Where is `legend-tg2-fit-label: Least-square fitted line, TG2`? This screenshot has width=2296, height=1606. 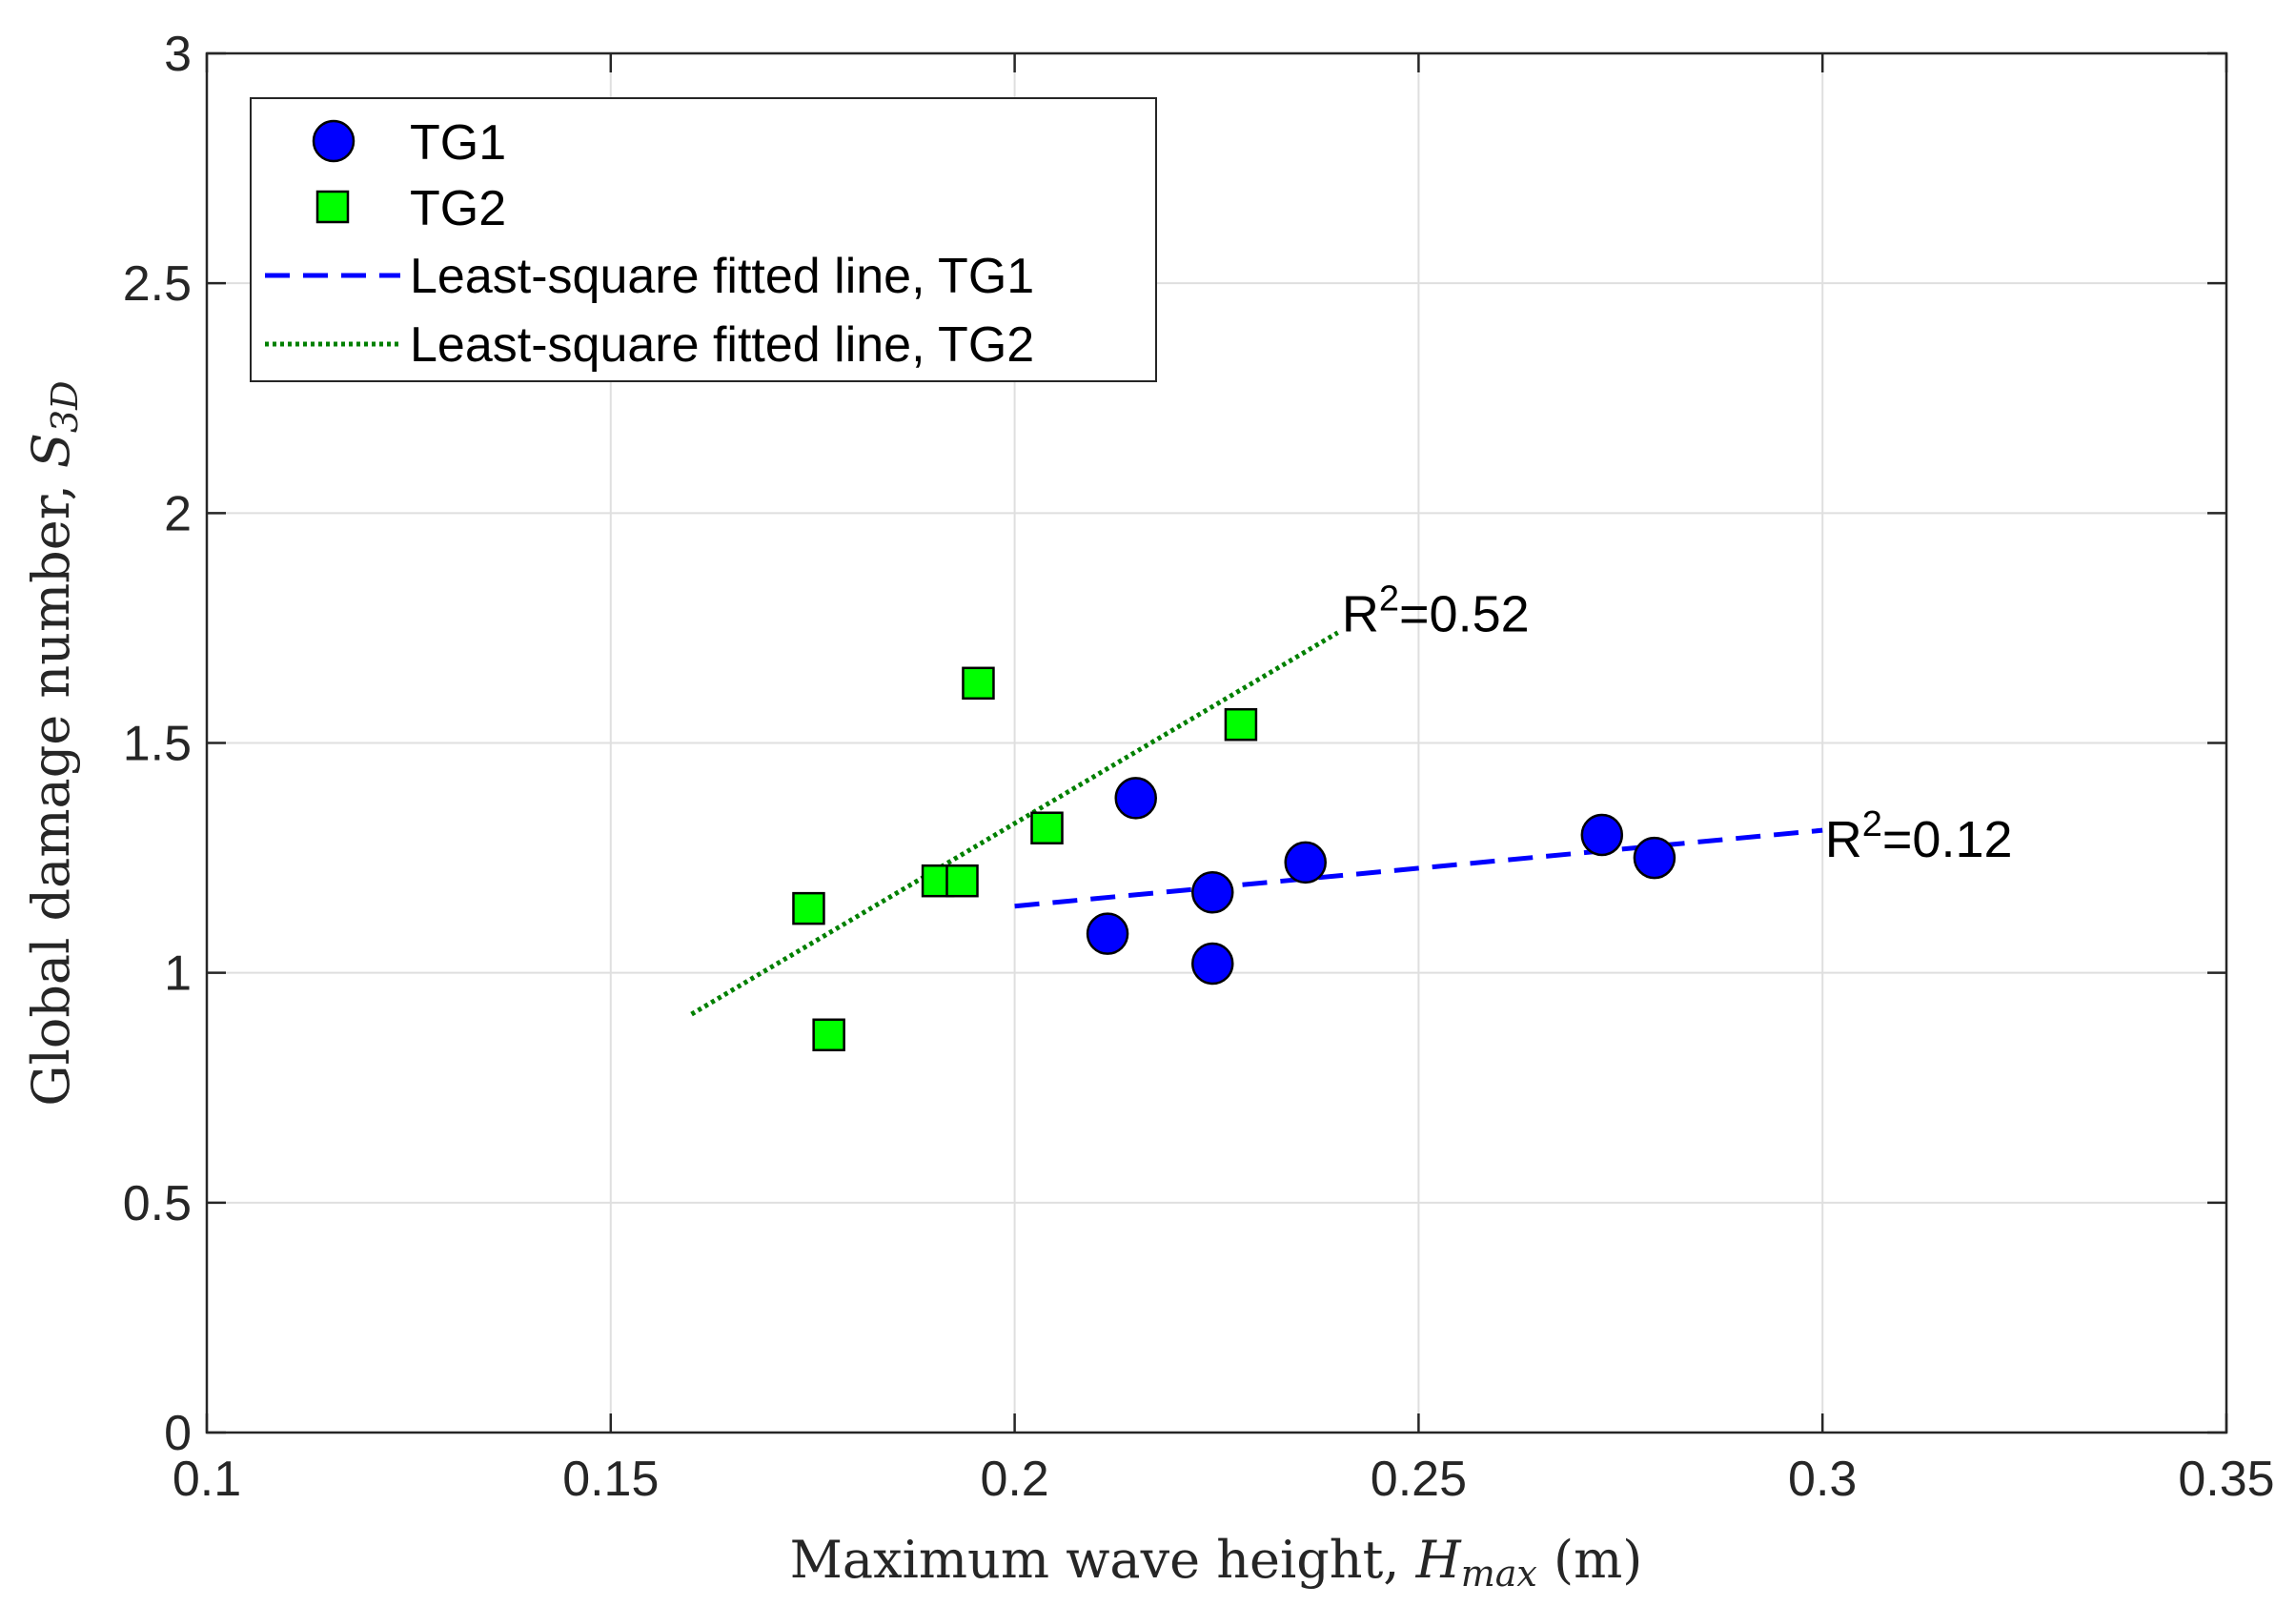
legend-tg2-fit-label: Least-square fitted line, TG2 is located at coordinates (722, 345).